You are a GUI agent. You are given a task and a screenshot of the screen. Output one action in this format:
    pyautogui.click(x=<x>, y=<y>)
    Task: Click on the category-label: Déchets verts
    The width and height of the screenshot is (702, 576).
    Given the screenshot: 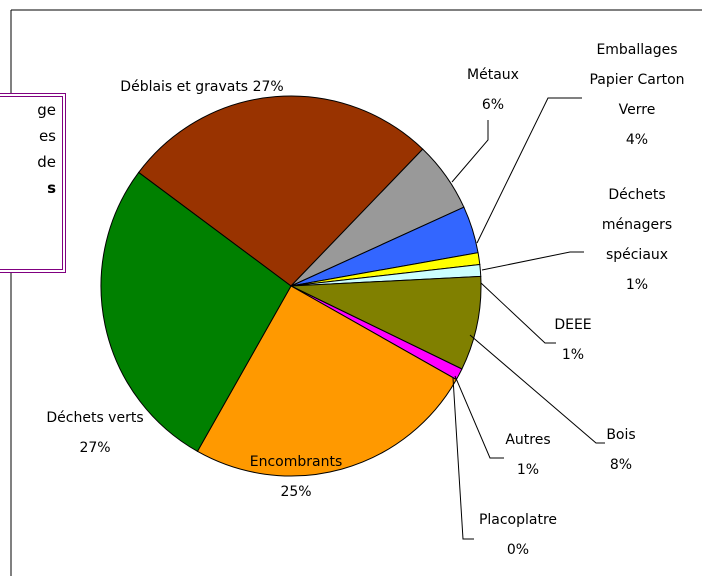 What is the action you would take?
    pyautogui.click(x=95, y=418)
    